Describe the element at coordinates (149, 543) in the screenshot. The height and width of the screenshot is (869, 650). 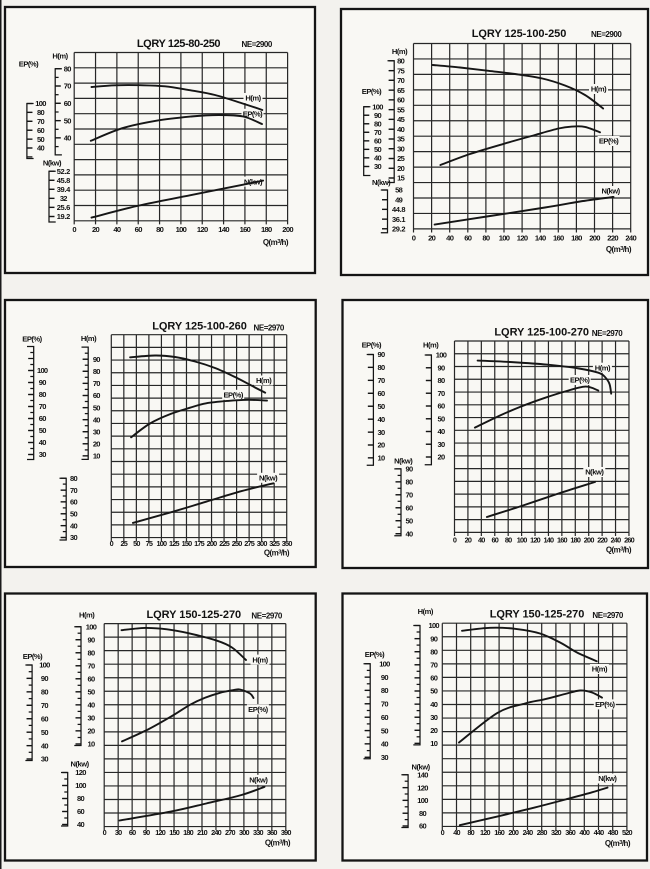
I see `svg-text: 75` at that location.